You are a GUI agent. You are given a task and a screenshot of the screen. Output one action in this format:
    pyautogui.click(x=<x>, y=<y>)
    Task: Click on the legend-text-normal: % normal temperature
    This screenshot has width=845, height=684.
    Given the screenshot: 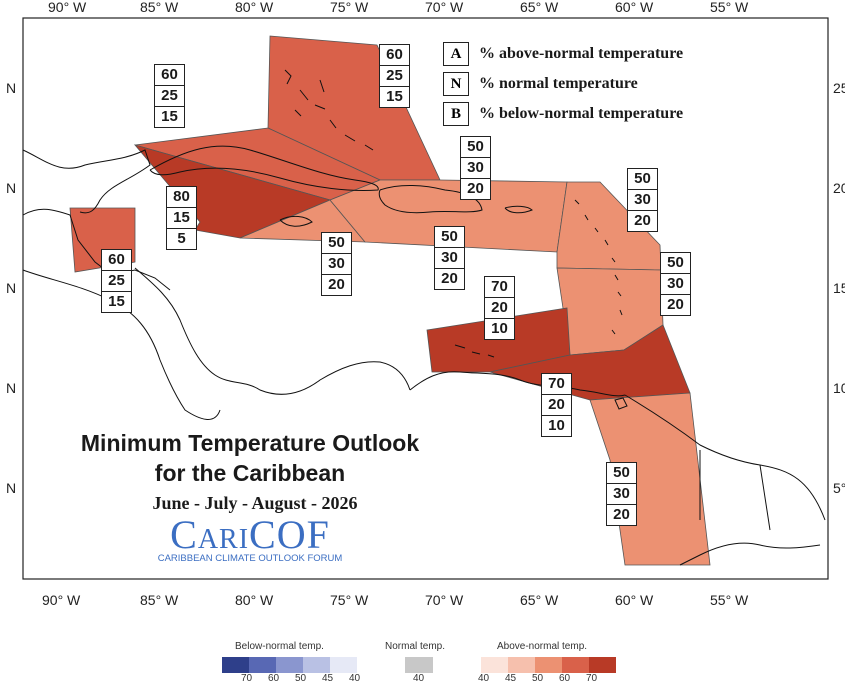 What is the action you would take?
    pyautogui.click(x=558, y=83)
    